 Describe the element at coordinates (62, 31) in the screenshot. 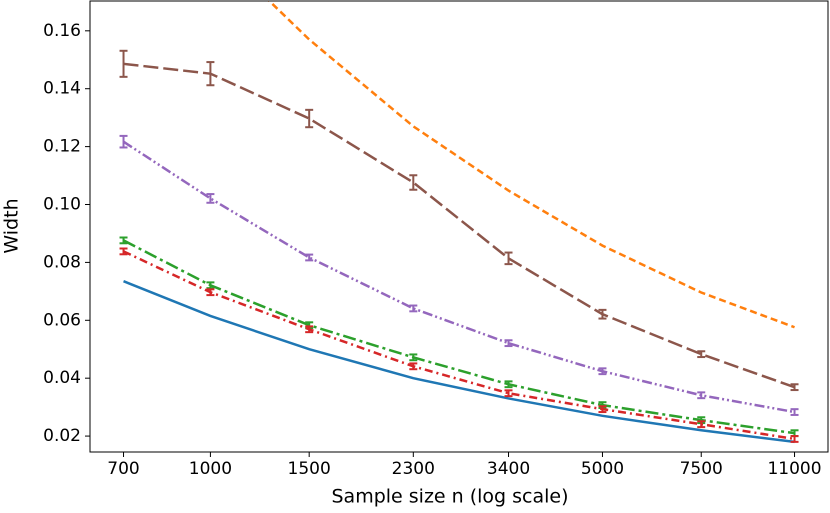

I see `y-tick-label: 0.16` at that location.